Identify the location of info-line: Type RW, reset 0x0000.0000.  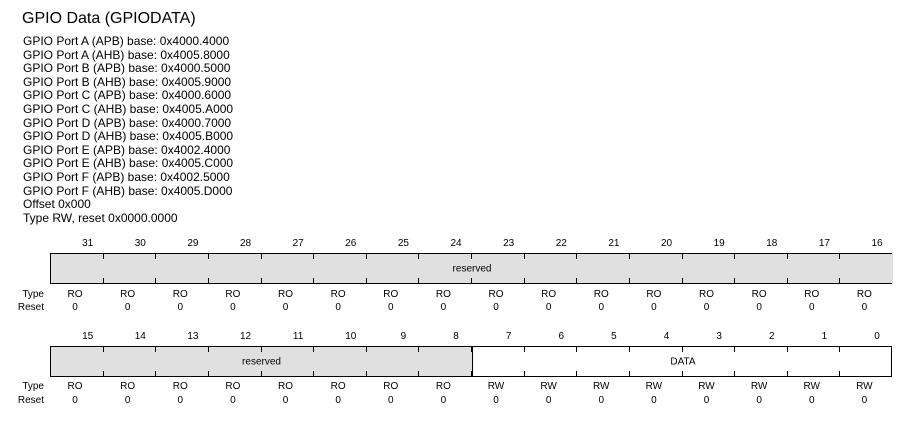
(100, 217).